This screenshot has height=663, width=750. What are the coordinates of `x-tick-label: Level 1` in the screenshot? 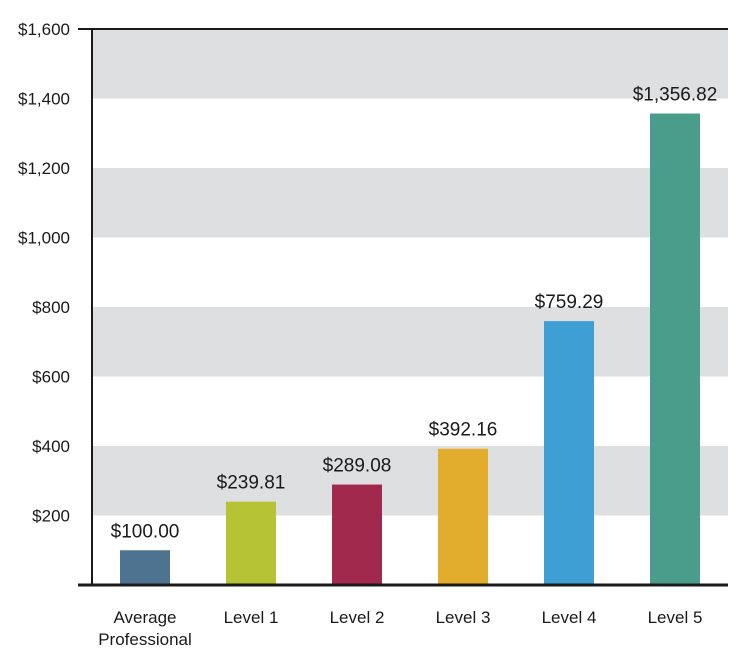 It's located at (251, 617).